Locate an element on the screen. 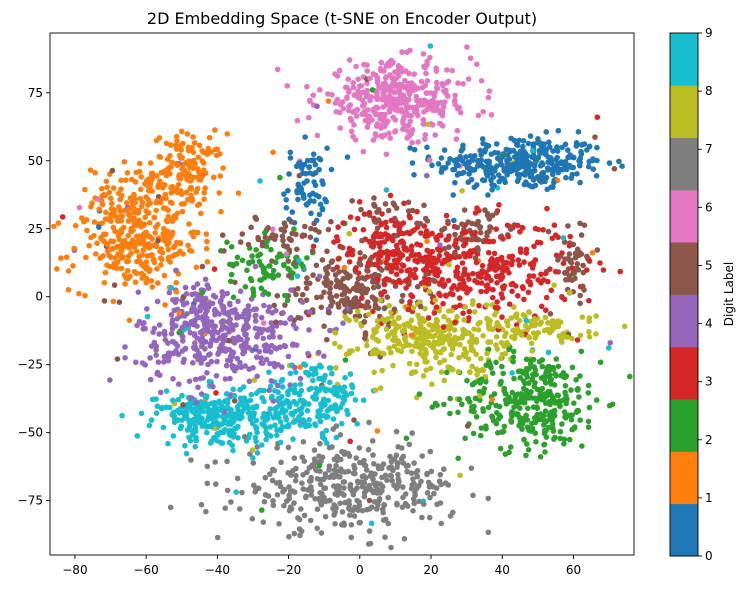  colorbar-tick-label: 2 is located at coordinates (709, 440).